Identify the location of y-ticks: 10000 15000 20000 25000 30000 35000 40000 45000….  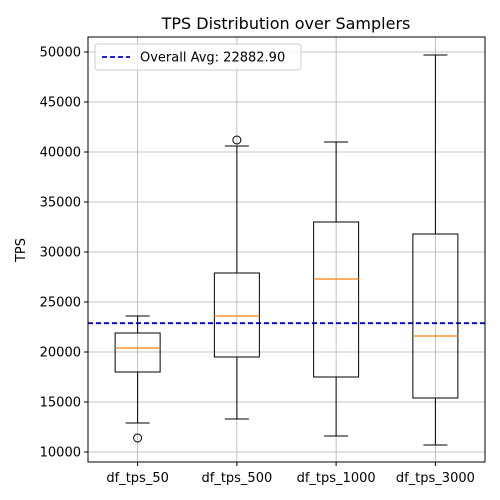
(64, 253).